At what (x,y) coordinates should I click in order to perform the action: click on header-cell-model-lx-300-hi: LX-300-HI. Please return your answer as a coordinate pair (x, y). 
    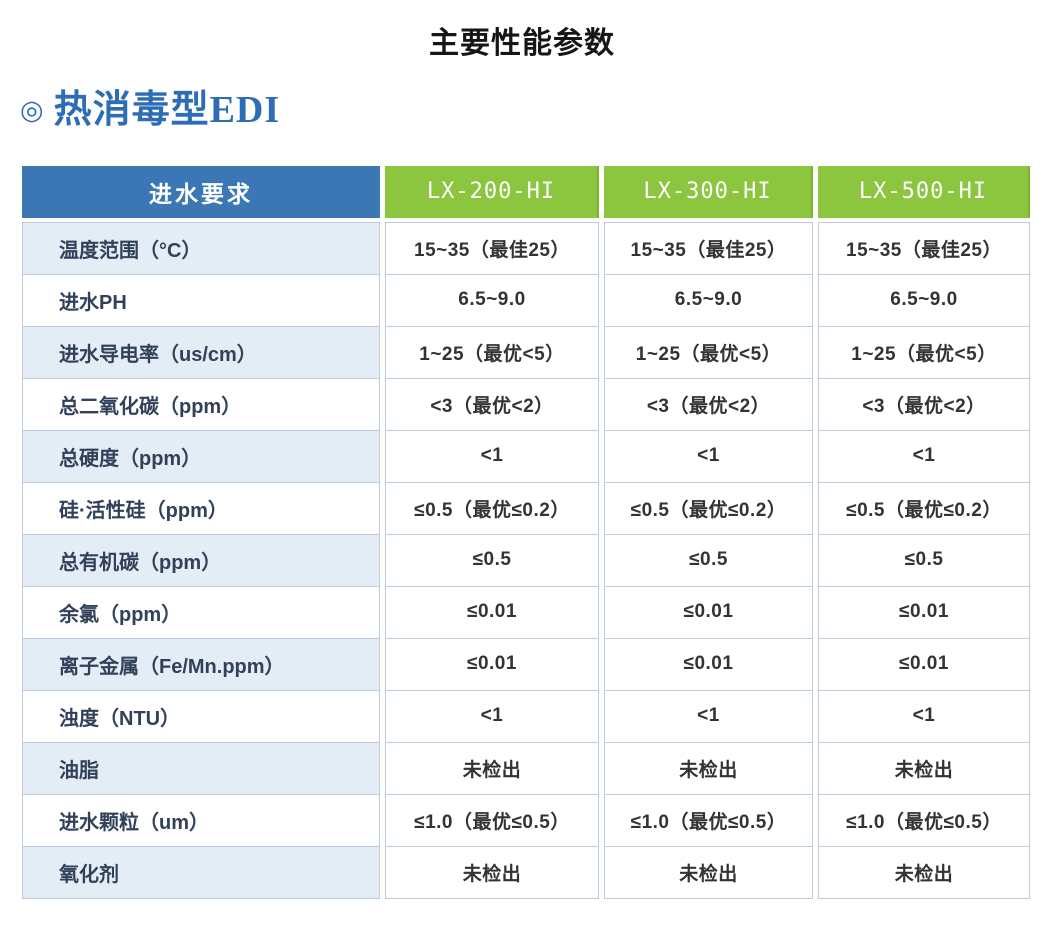
    Looking at the image, I should click on (708, 191).